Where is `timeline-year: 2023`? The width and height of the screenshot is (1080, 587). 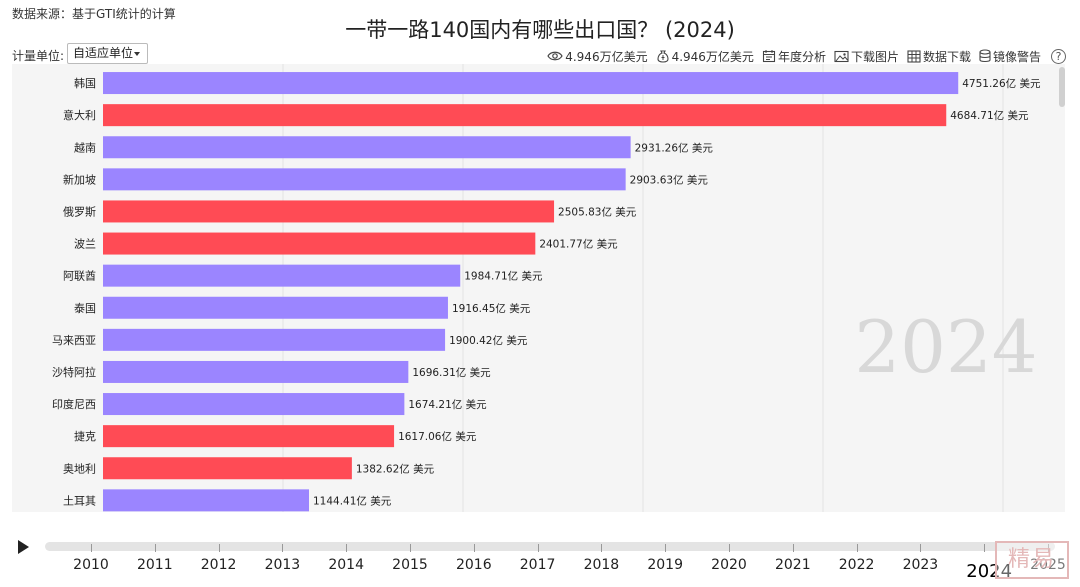 timeline-year: 2023 is located at coordinates (920, 565).